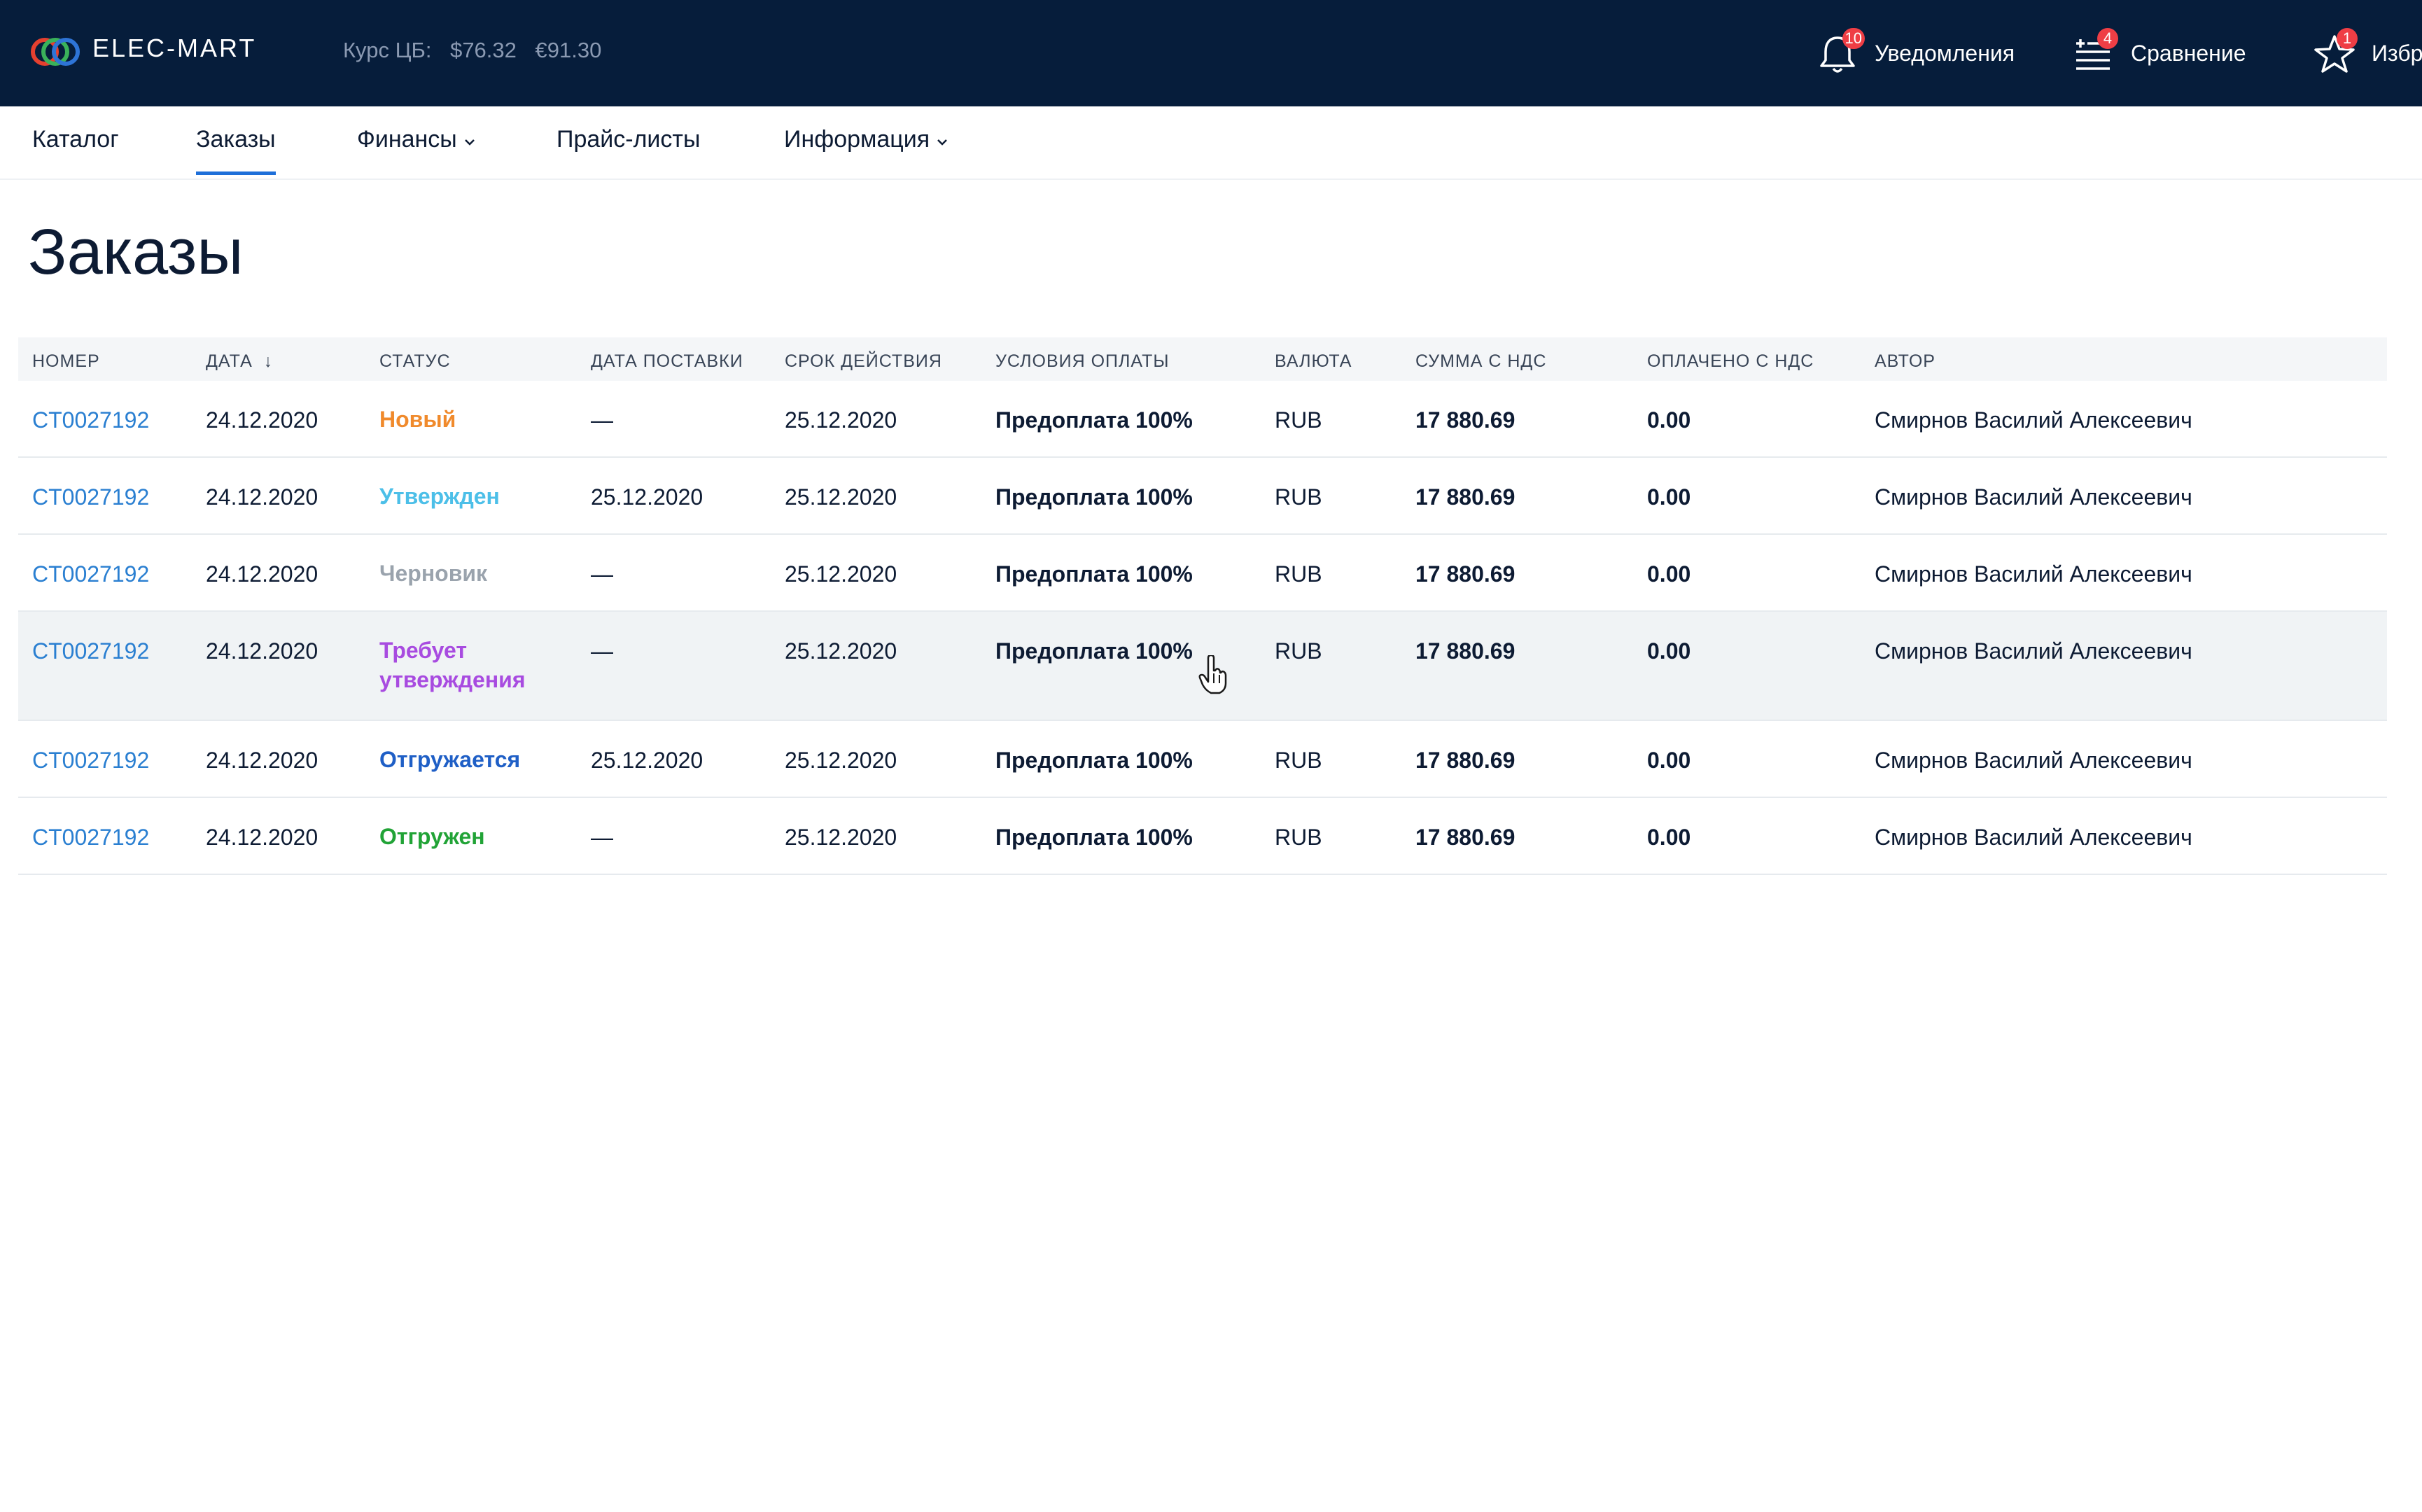  I want to click on col-valid: СРОК ДЕЙСТВИЯ, so click(863, 361).